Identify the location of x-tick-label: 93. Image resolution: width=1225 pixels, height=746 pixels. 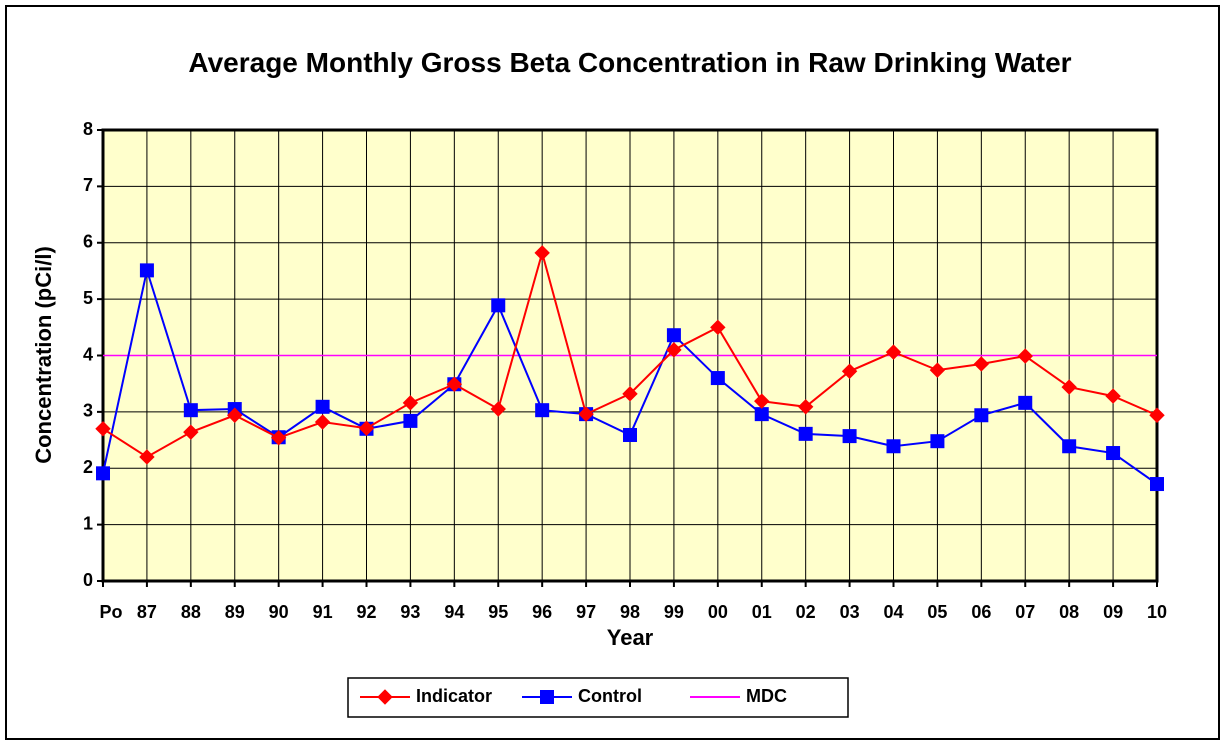
(410, 612).